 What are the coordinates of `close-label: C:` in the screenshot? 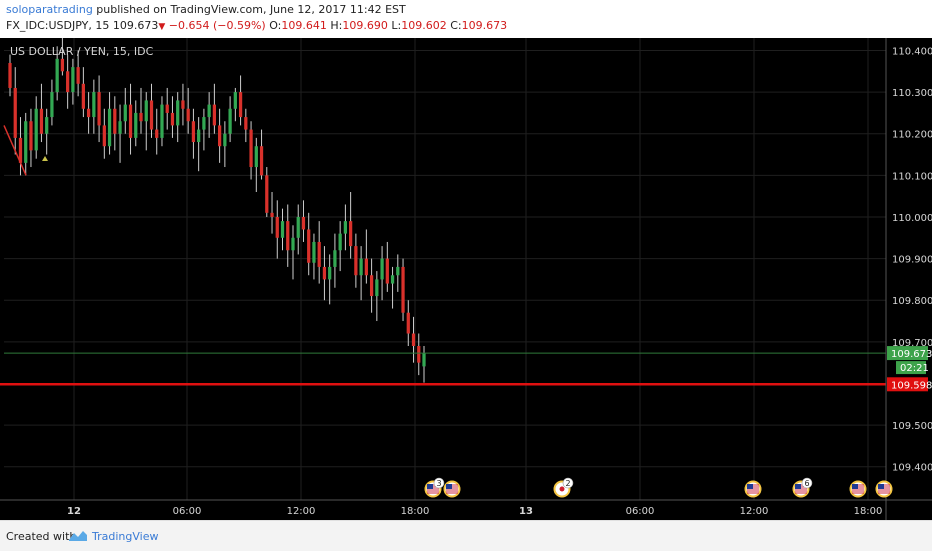 It's located at (456, 25).